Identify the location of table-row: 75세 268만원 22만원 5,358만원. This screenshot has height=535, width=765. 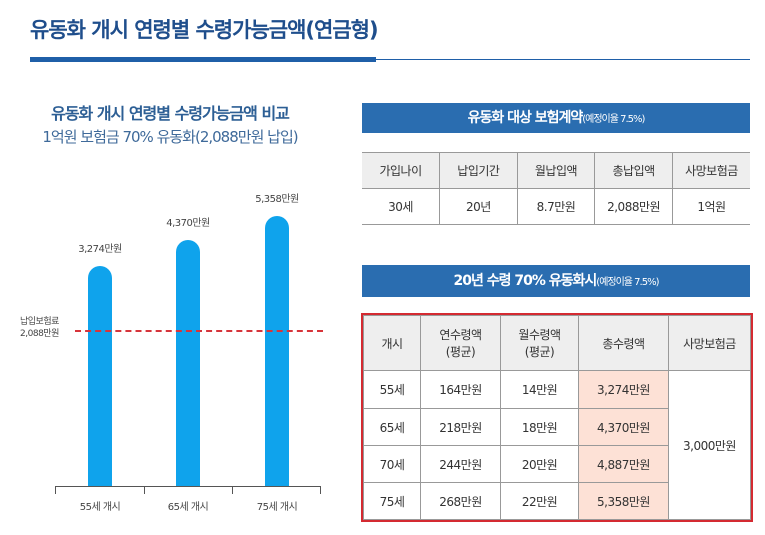
(557, 501).